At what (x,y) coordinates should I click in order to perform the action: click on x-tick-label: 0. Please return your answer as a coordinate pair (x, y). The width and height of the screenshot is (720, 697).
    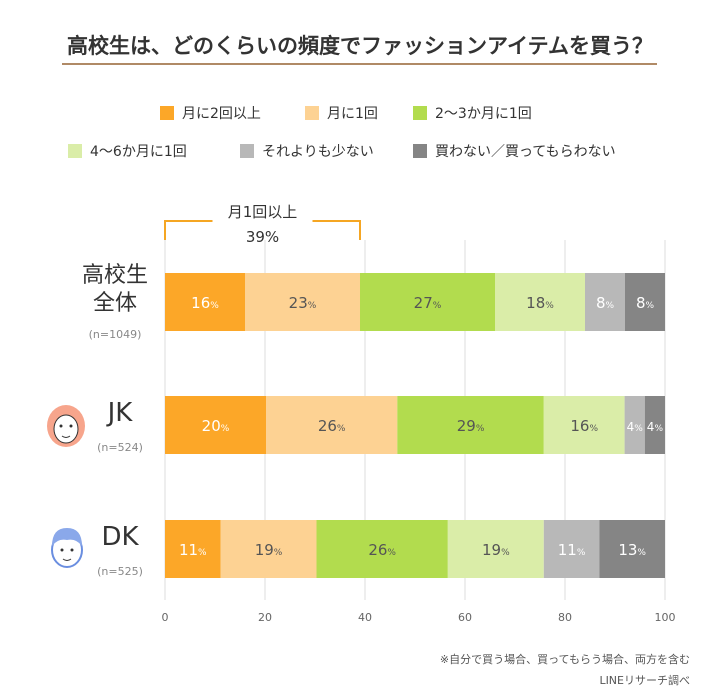
    Looking at the image, I should click on (165, 617).